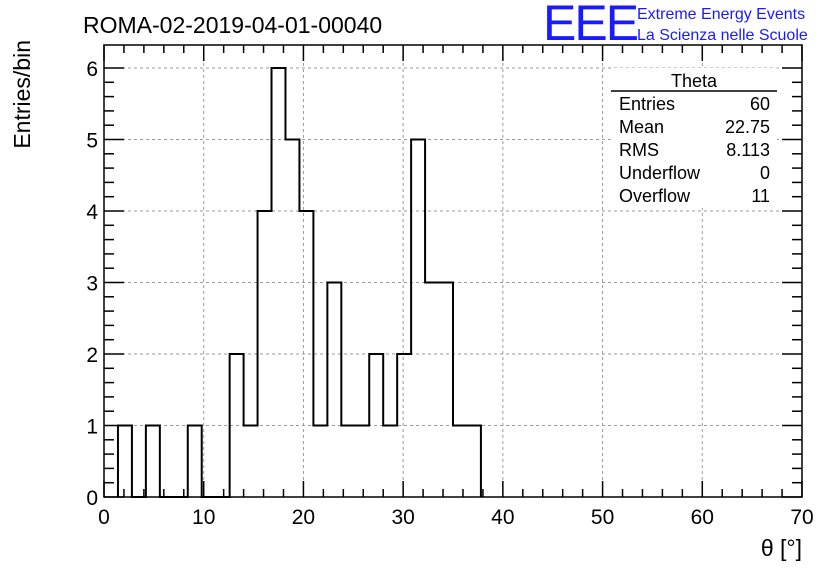 The image size is (836, 572). I want to click on y-tick-label: 0, so click(92, 498).